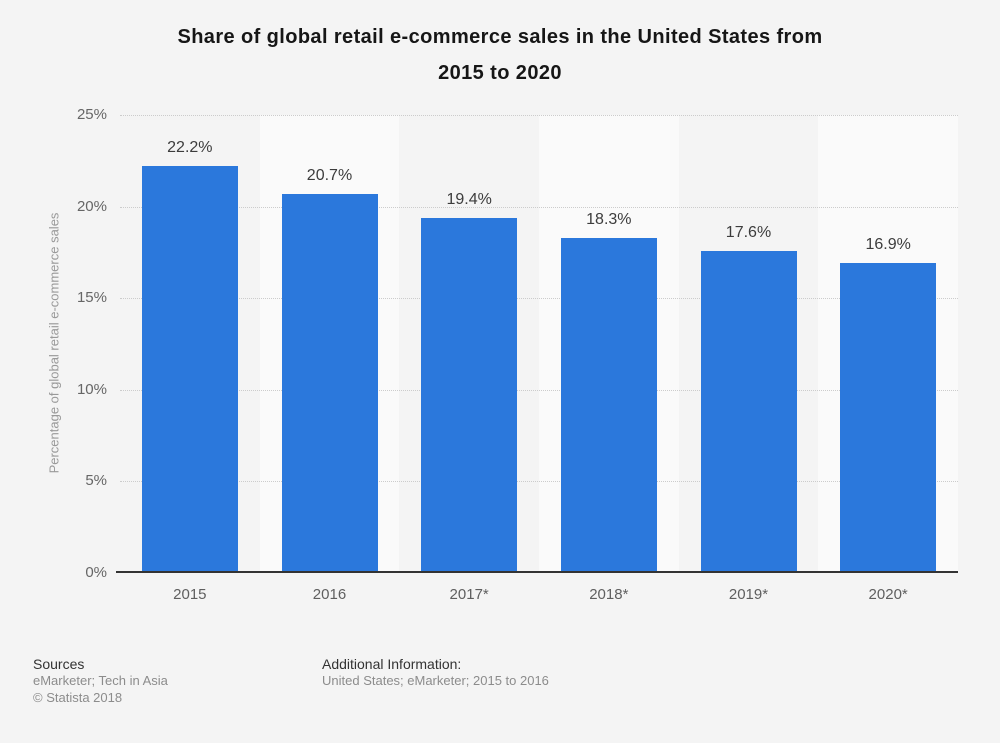 Image resolution: width=1000 pixels, height=743 pixels. Describe the element at coordinates (608, 405) in the screenshot. I see `bar-2018*` at that location.